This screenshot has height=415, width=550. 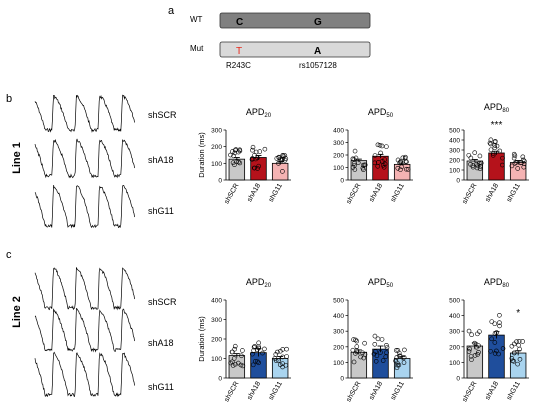 What do you see at coordinates (9, 99) in the screenshot?
I see `panel-label-b: b` at bounding box center [9, 99].